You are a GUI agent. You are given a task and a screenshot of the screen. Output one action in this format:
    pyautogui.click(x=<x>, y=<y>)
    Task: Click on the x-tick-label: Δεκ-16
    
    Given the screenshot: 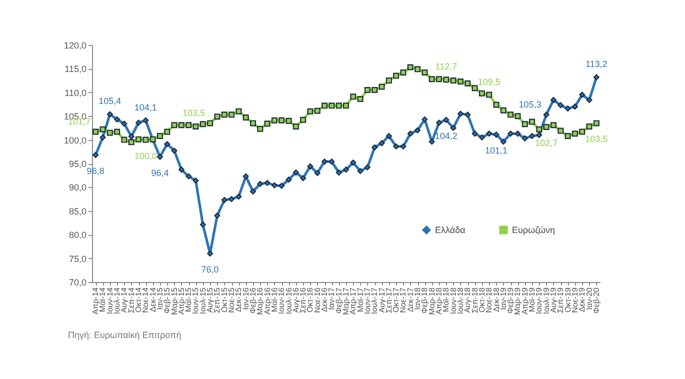 What is the action you would take?
    pyautogui.click(x=325, y=299)
    